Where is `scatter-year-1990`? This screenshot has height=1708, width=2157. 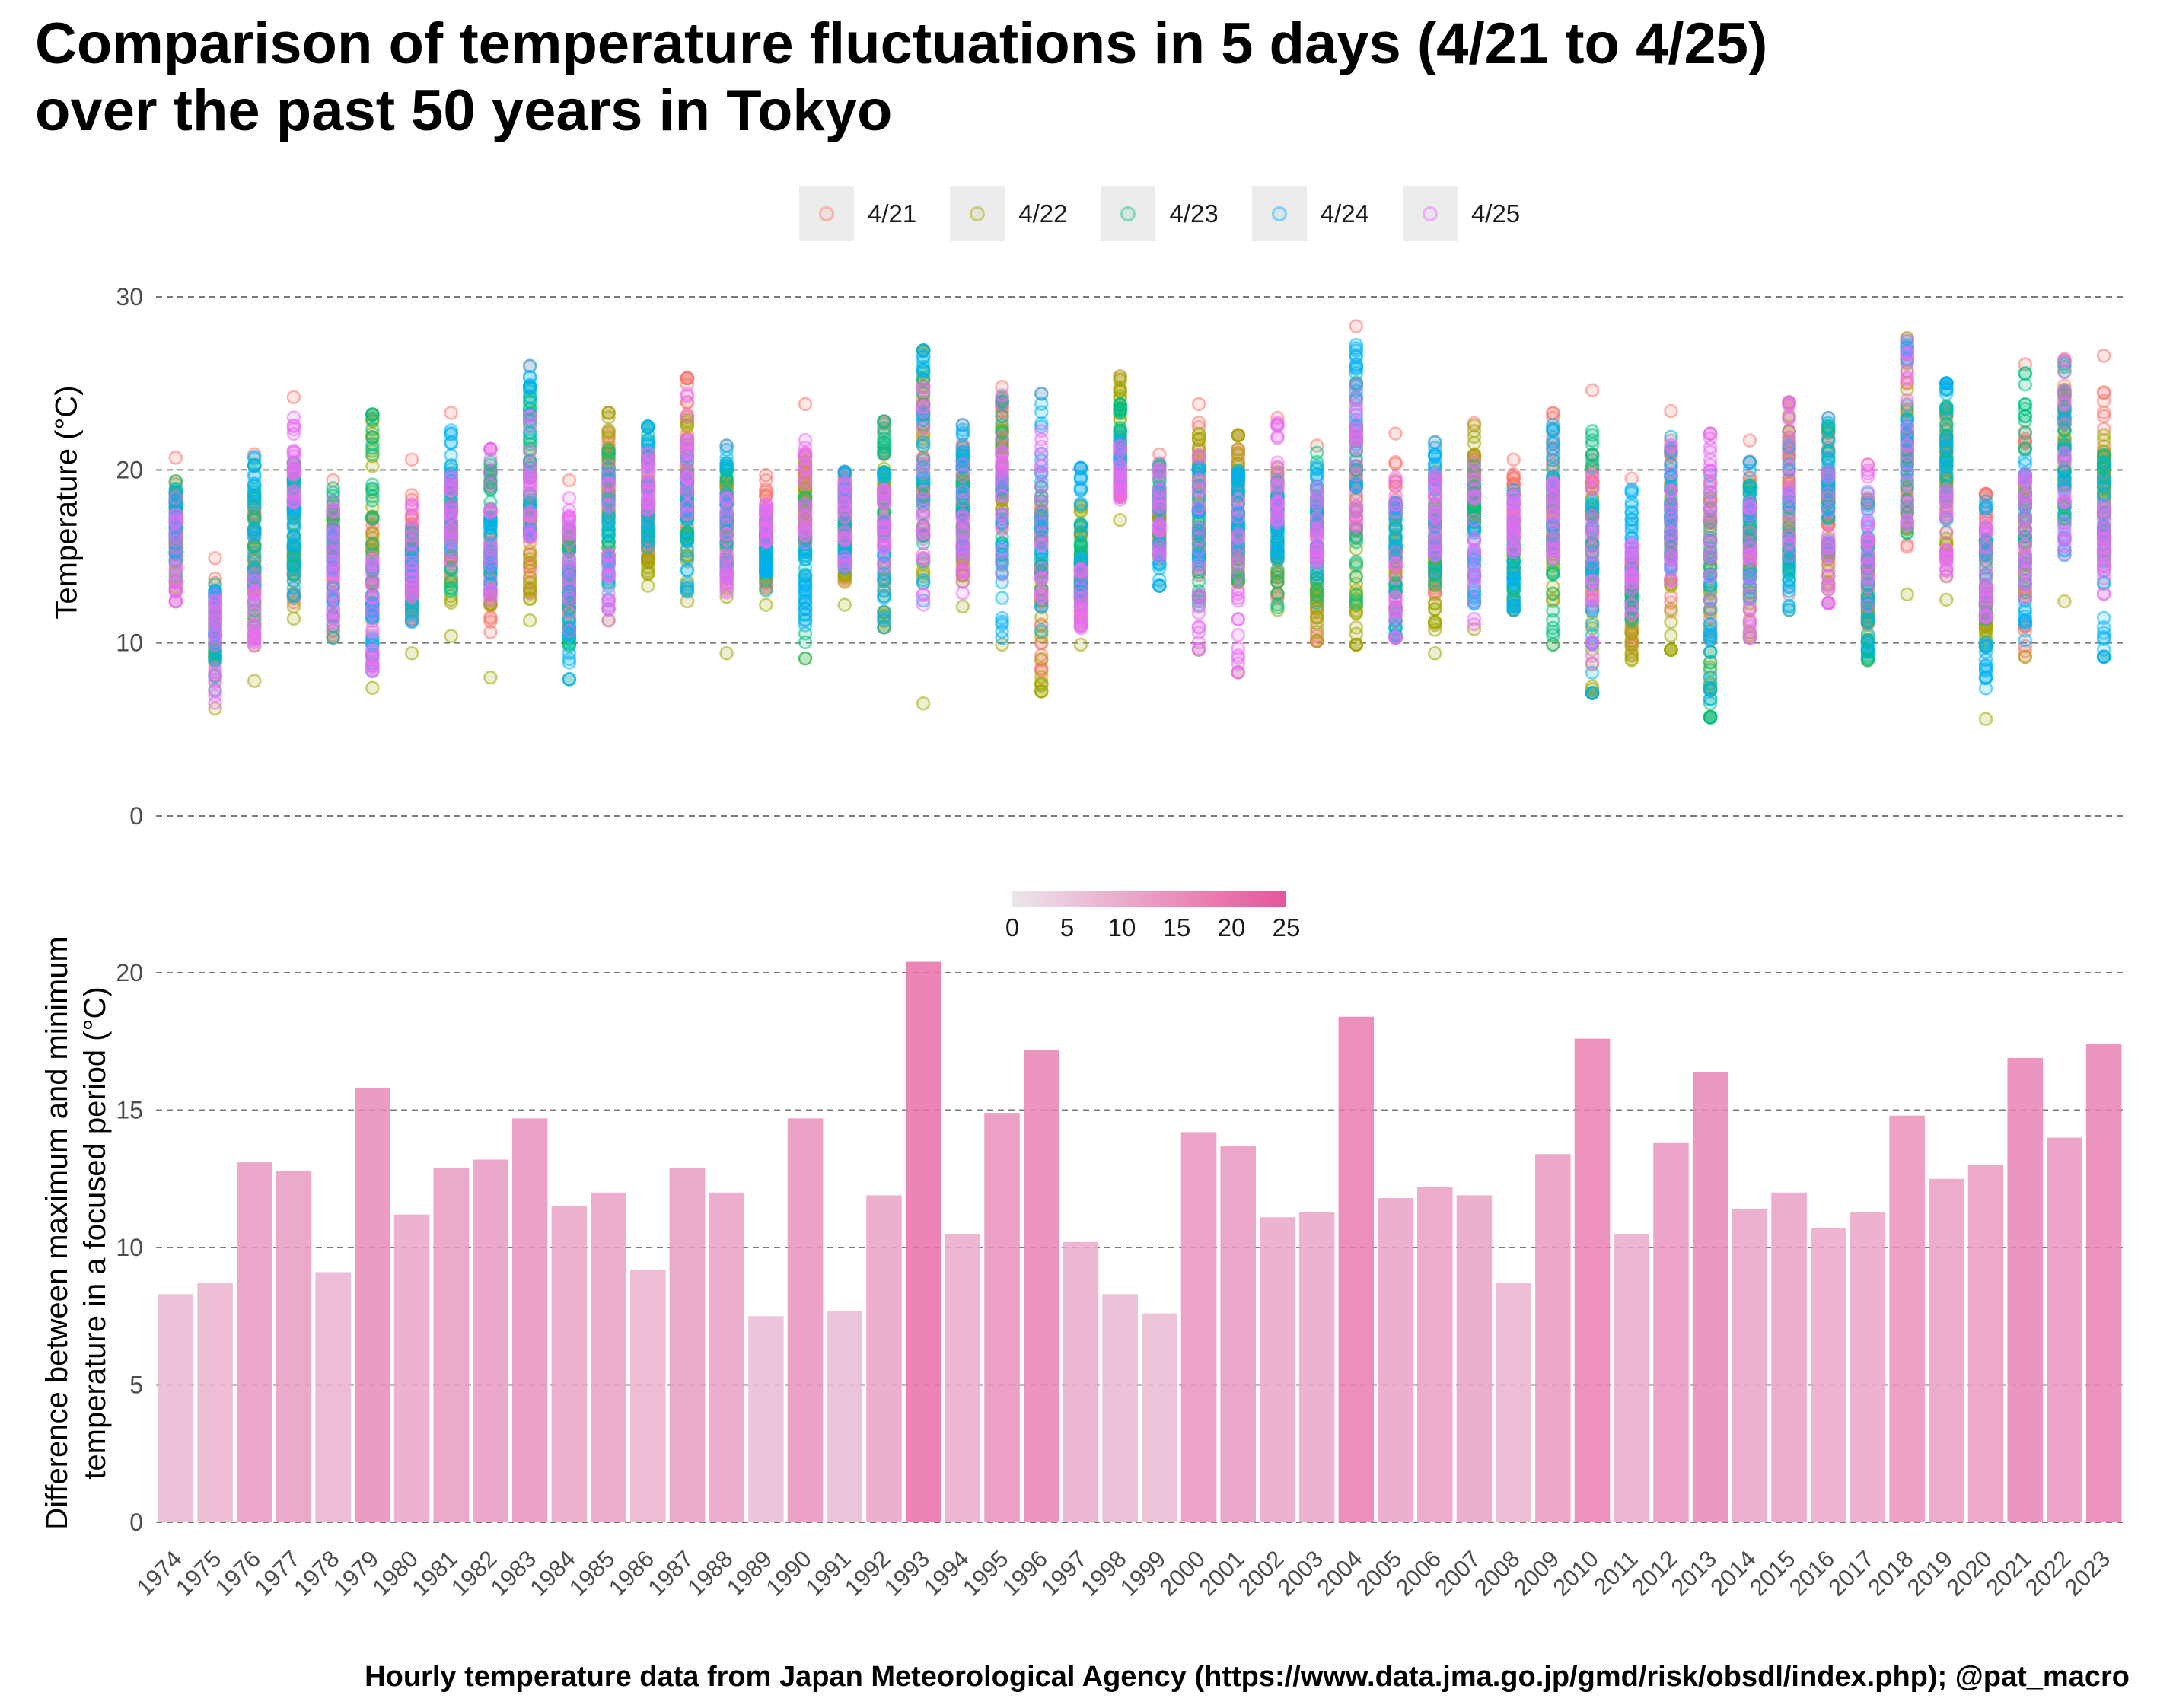
scatter-year-1990 is located at coordinates (805, 531).